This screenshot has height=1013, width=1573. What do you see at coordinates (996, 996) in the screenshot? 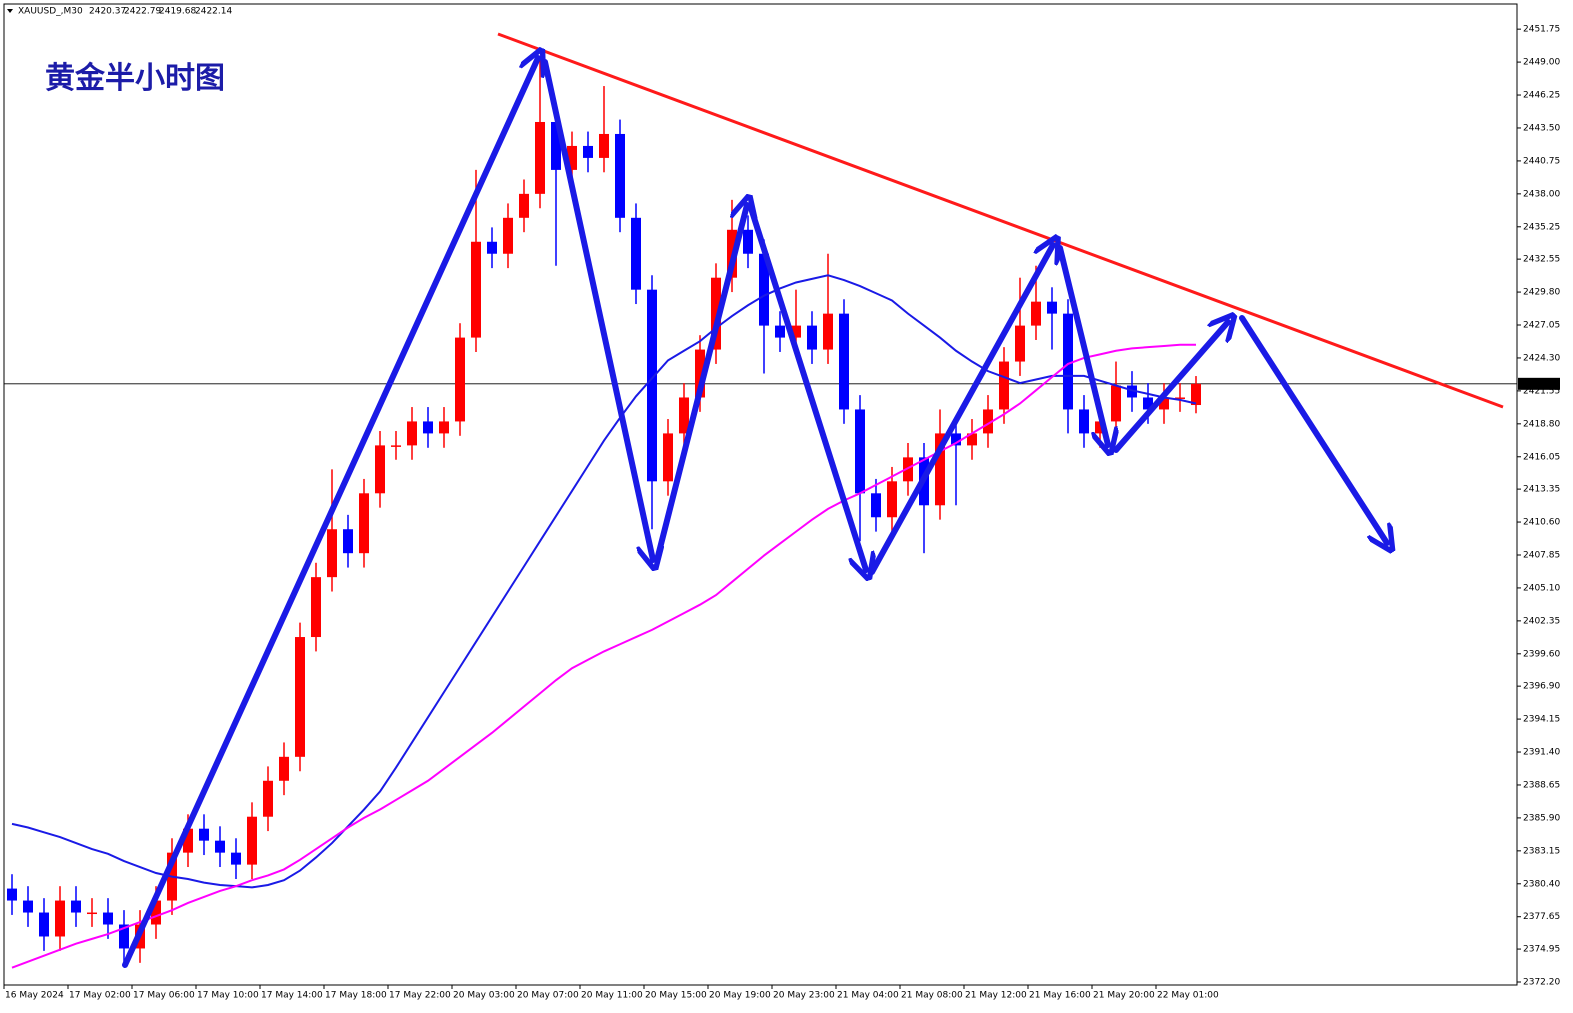
I see `x-tick-label: 21 May 12:00` at bounding box center [996, 996].